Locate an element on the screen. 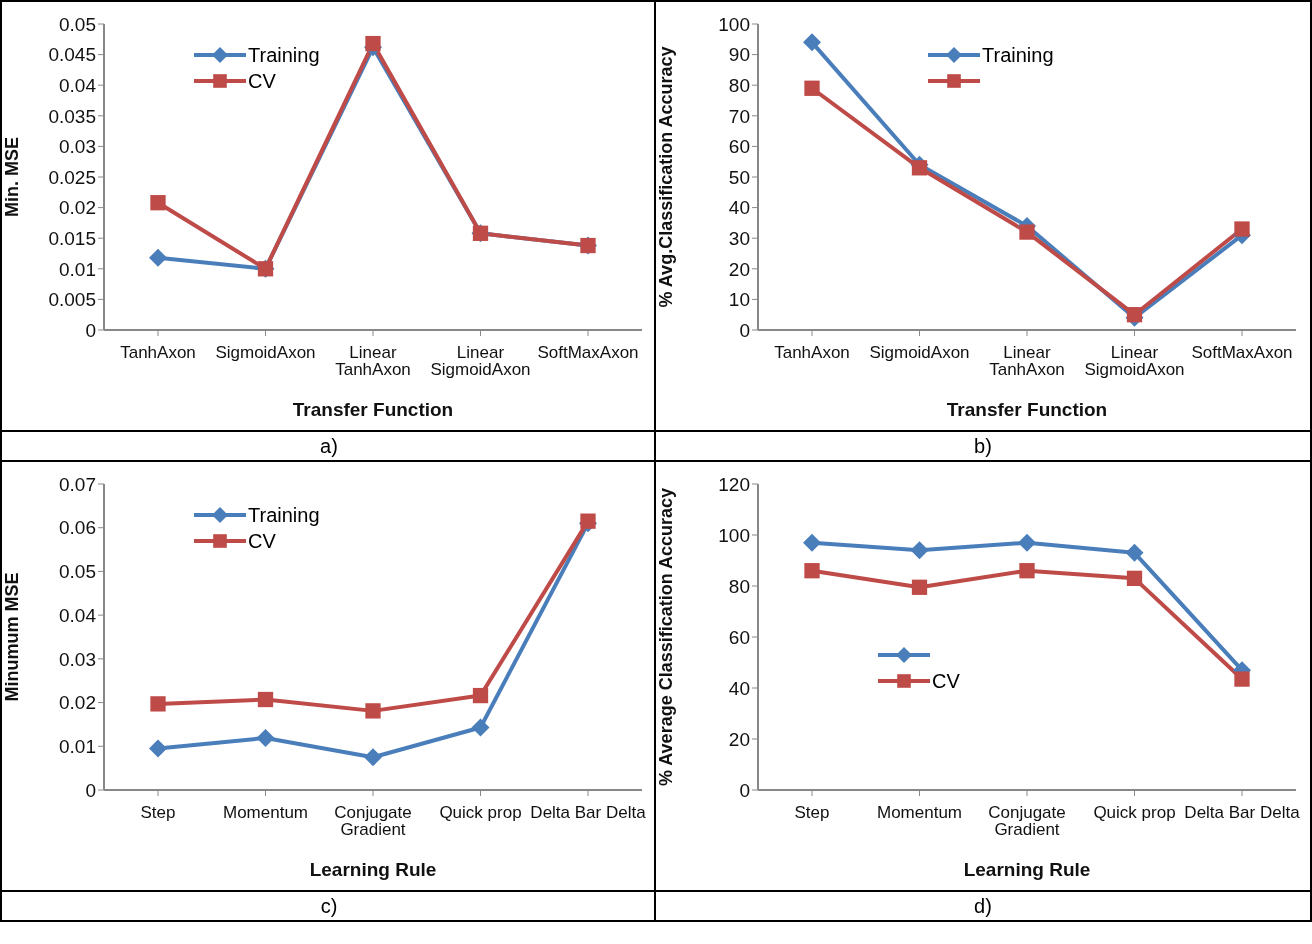 This screenshot has height=944, width=1312. y-tick-label: 0.005 is located at coordinates (72, 300).